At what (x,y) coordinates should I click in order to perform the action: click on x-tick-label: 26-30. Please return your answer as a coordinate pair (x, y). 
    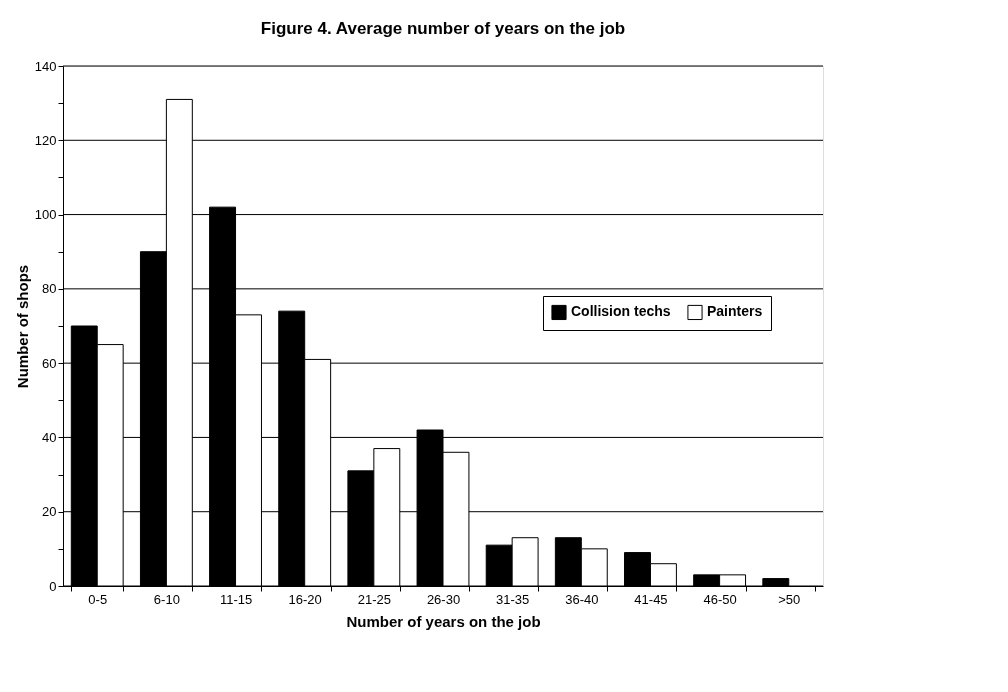
    Looking at the image, I should click on (443, 599).